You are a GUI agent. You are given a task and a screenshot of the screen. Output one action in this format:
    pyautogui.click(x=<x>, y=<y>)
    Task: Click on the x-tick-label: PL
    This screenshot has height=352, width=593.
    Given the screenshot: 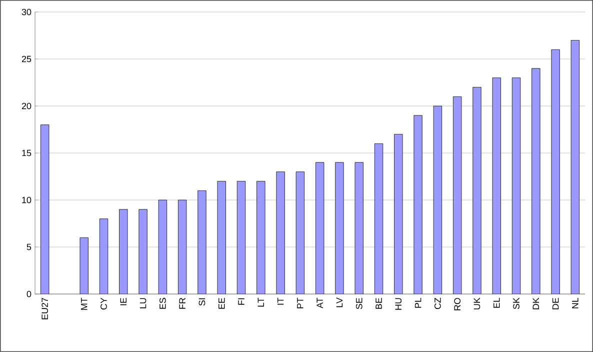 What is the action you would take?
    pyautogui.click(x=418, y=303)
    